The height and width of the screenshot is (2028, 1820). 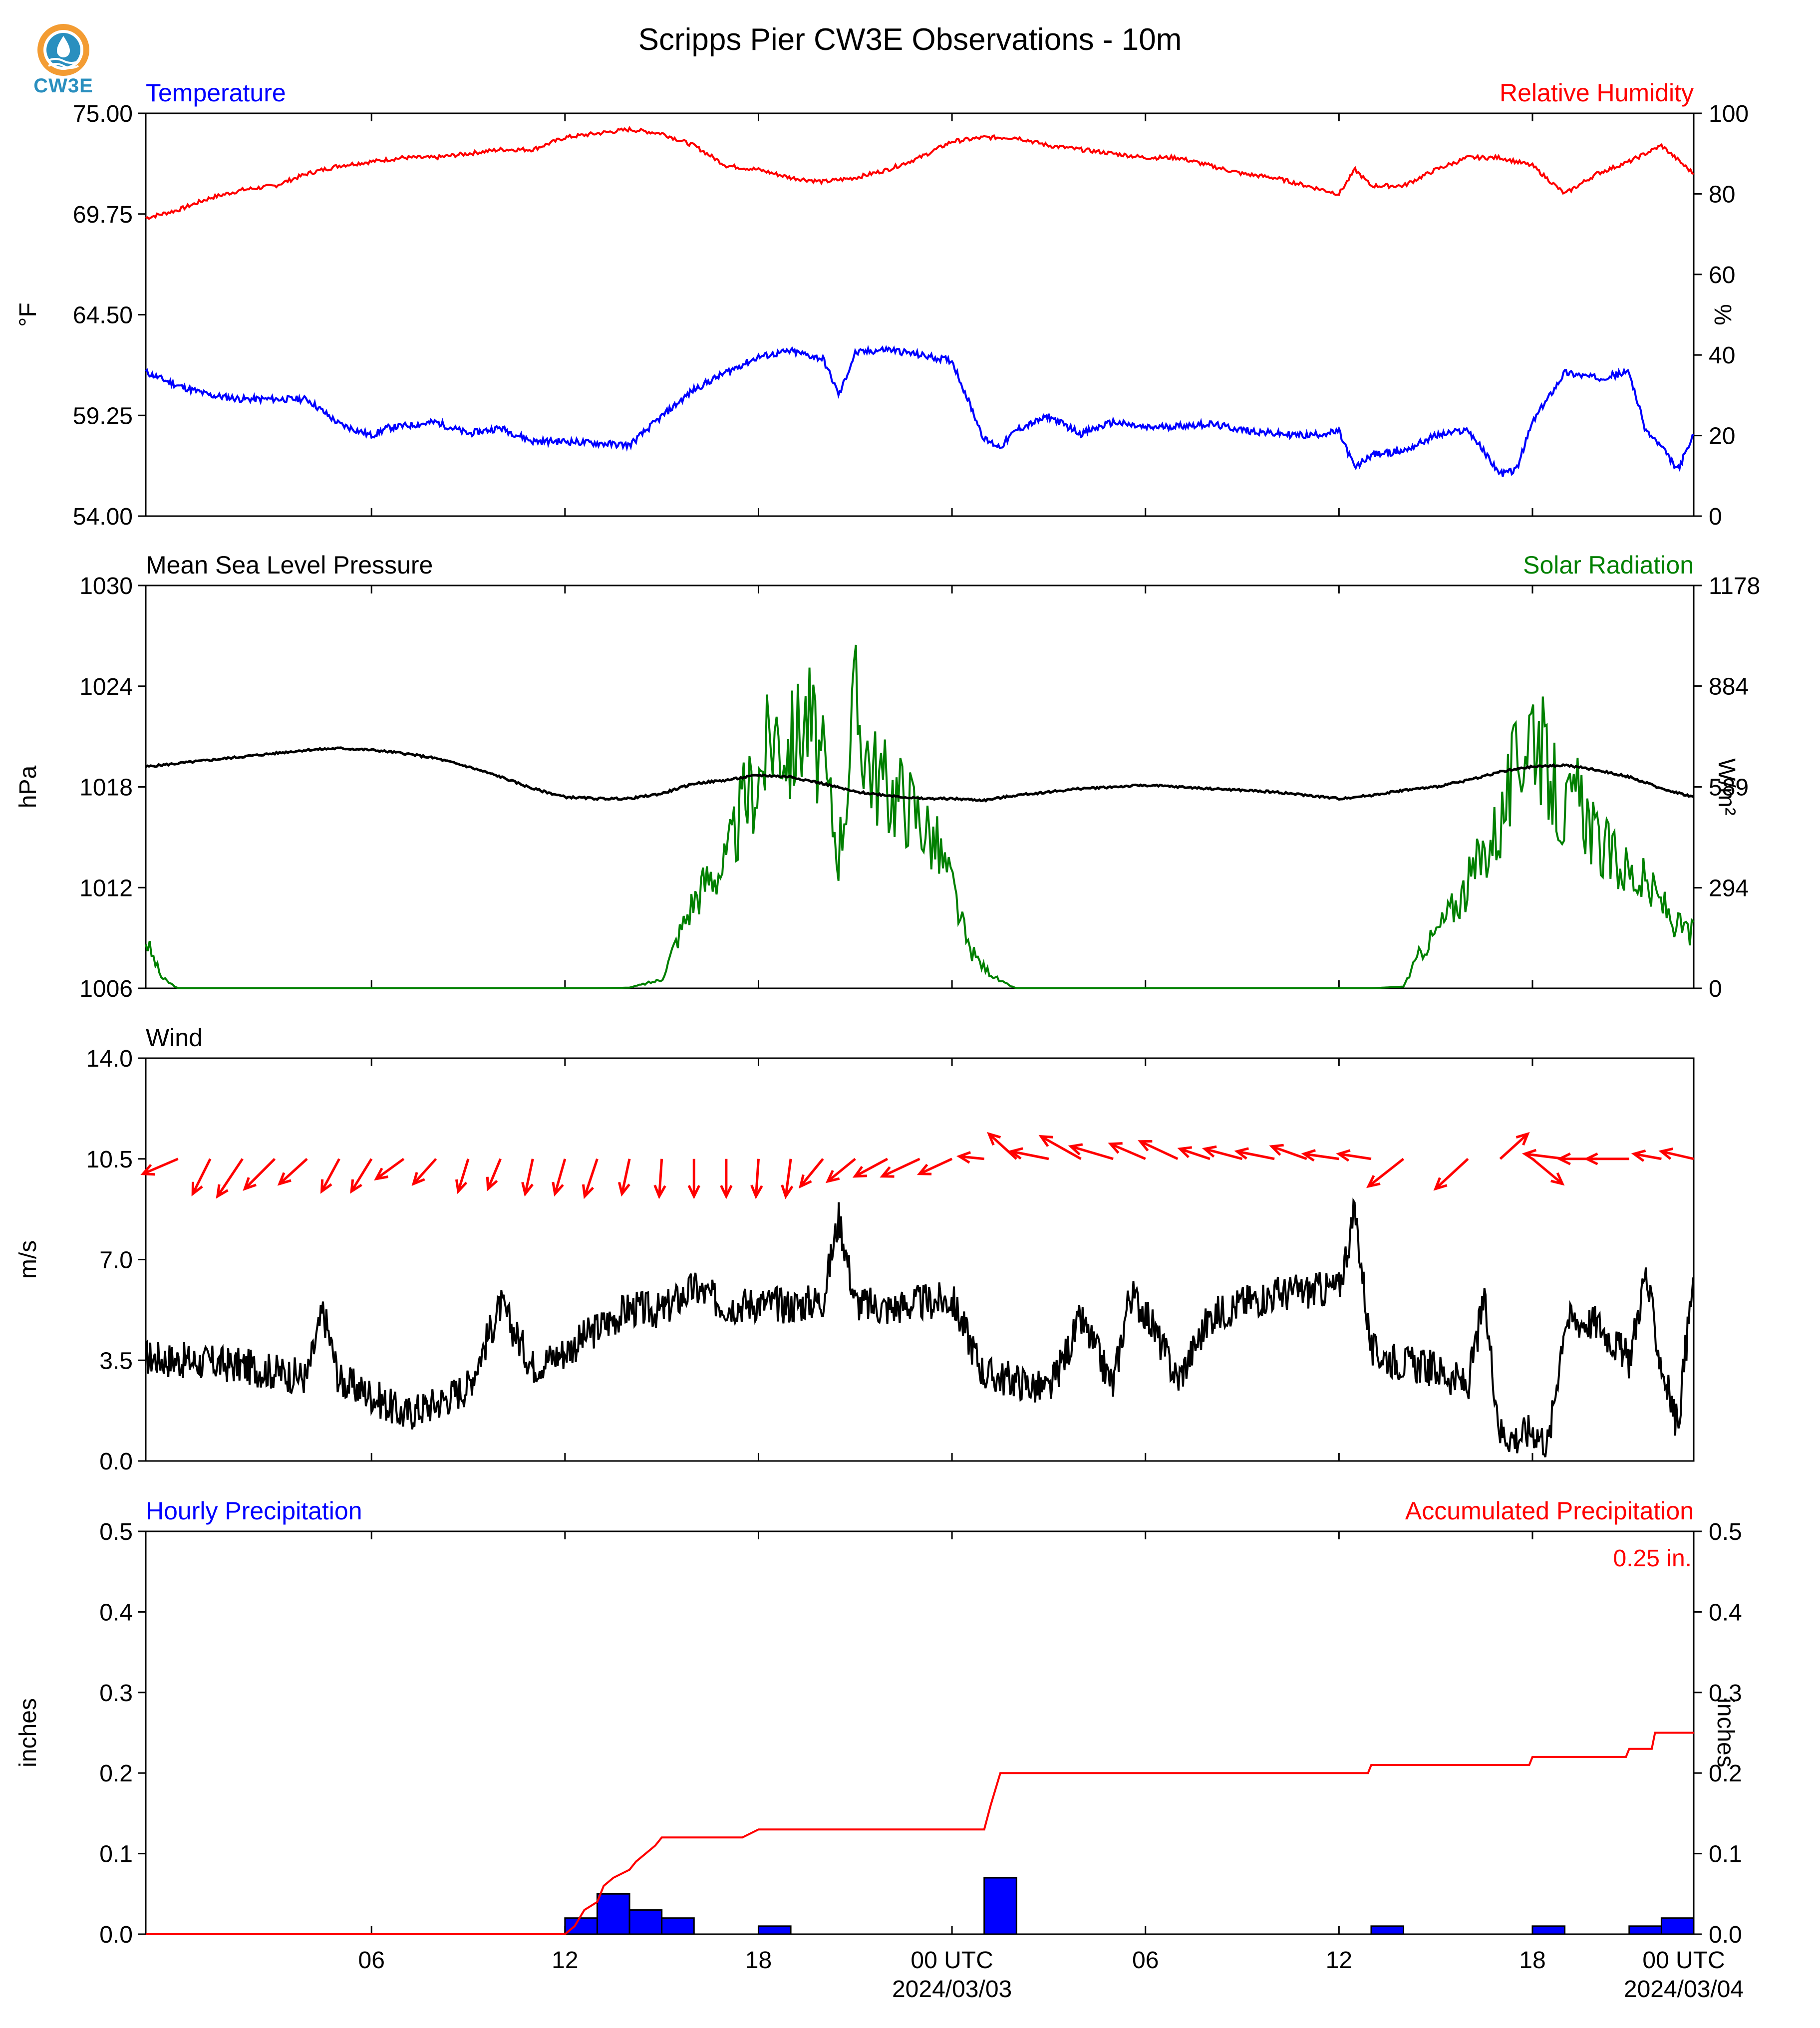 I want to click on temperature-title: Temperature, so click(x=216, y=93).